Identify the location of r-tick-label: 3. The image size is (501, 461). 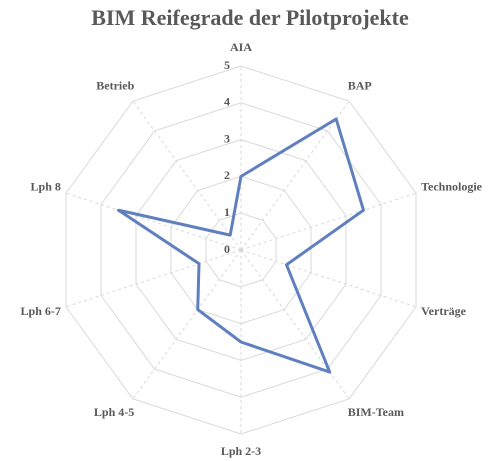
(227, 138).